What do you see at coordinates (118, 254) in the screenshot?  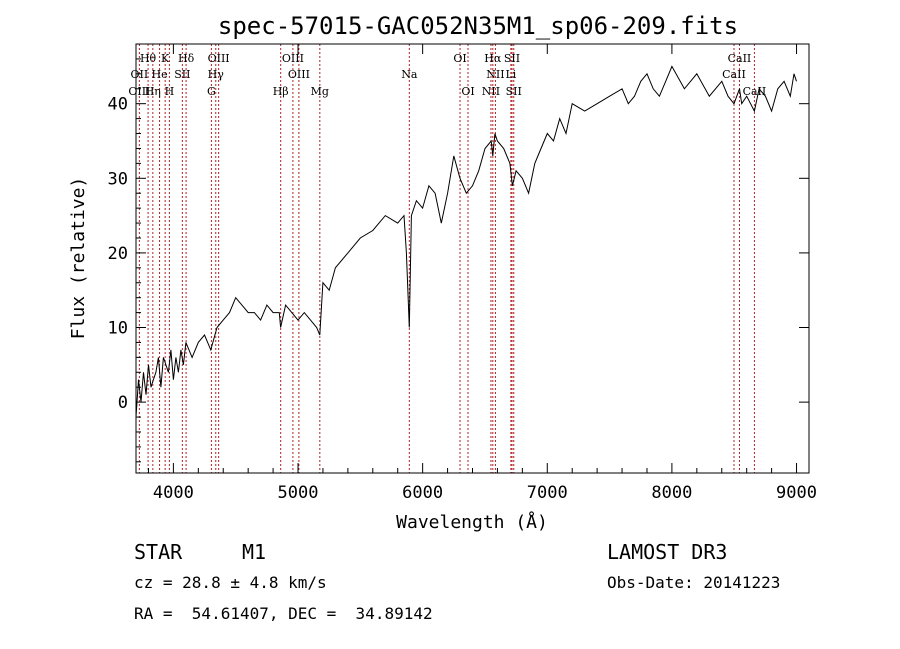 I see `y-tick-label: 20` at bounding box center [118, 254].